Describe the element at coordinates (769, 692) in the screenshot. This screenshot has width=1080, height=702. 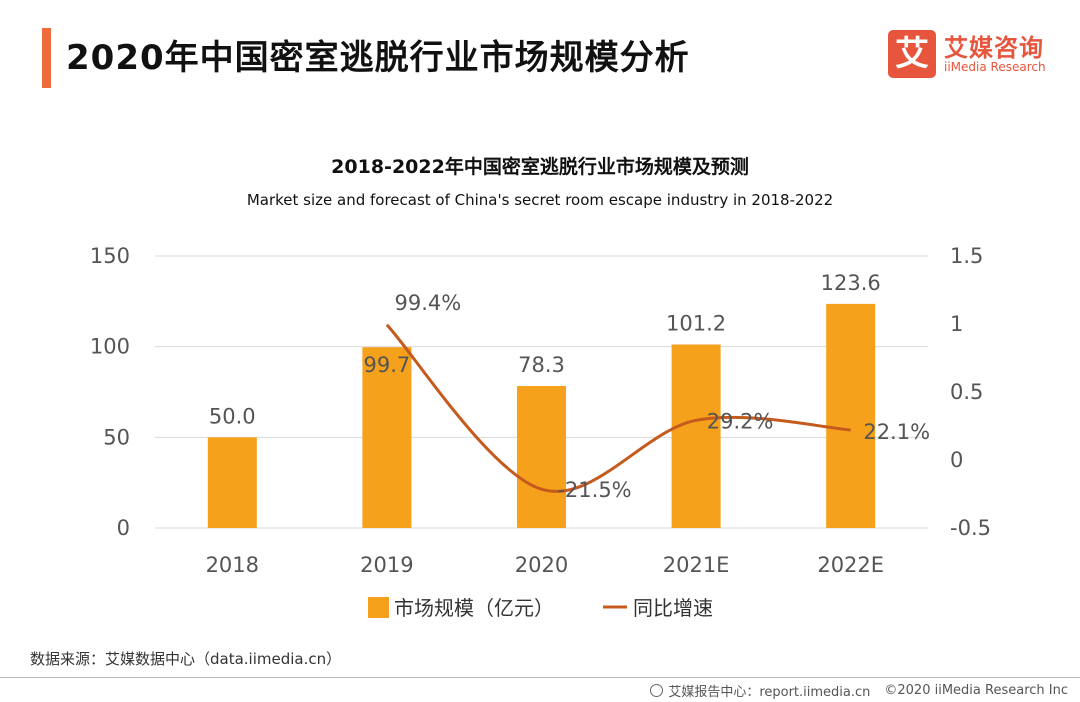
I see `report-center: 艾媒报告中心：report.iimedia.cn` at that location.